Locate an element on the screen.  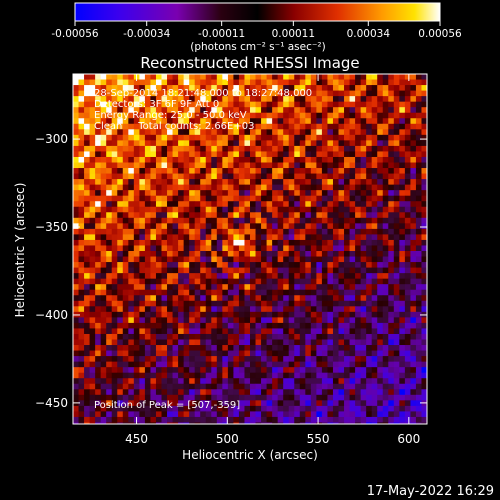
colorbar-tick-label: 0.00056 is located at coordinates (440, 34).